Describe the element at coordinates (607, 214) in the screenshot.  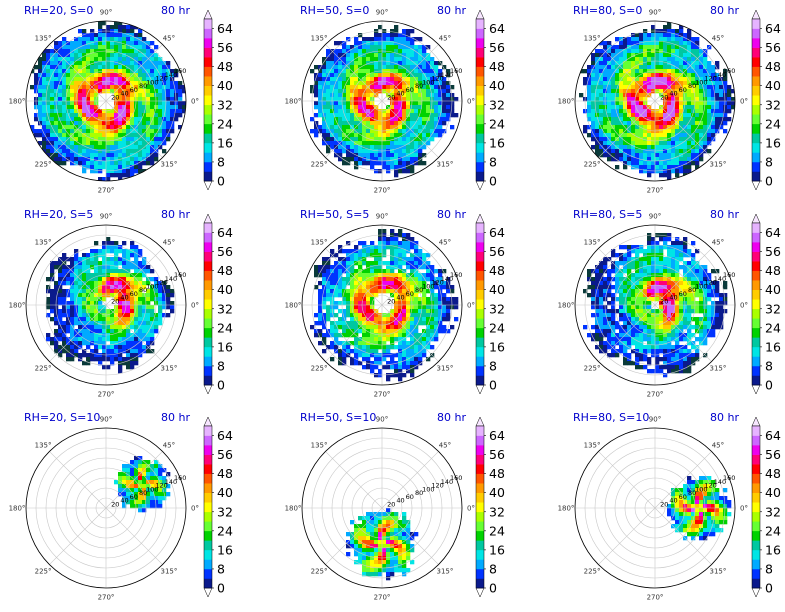
I see `panel-title: RH=80, S=5` at that location.